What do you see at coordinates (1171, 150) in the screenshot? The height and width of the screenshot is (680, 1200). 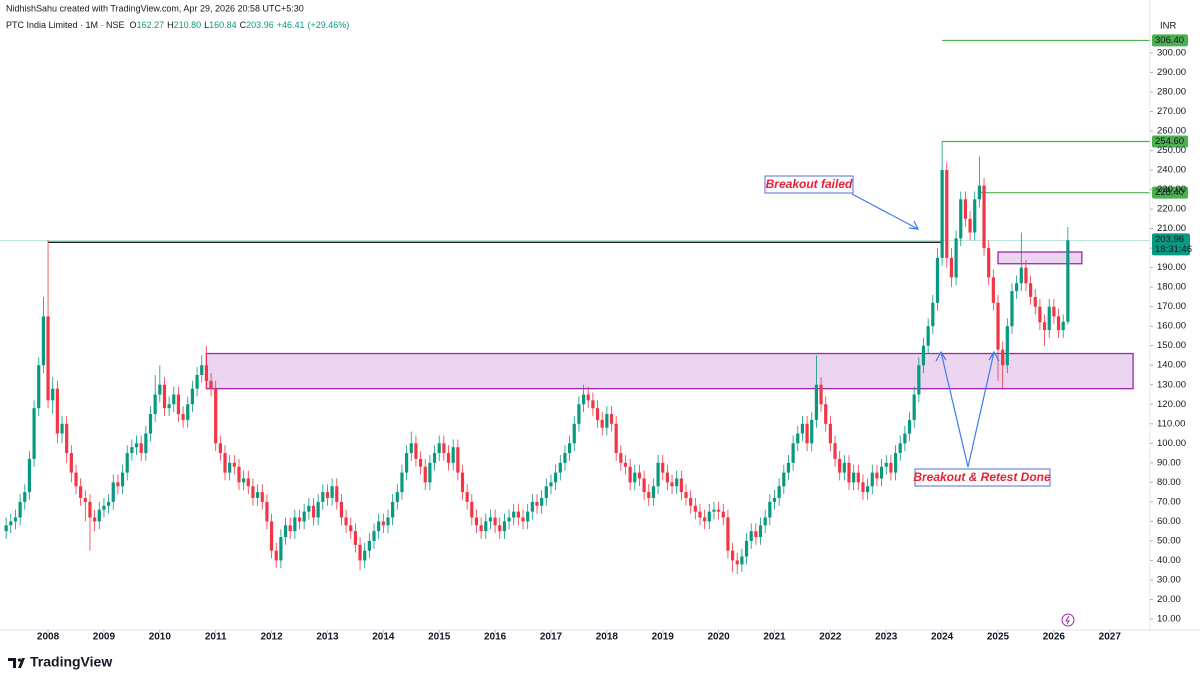 I see `y-tick-label: 250.00` at bounding box center [1171, 150].